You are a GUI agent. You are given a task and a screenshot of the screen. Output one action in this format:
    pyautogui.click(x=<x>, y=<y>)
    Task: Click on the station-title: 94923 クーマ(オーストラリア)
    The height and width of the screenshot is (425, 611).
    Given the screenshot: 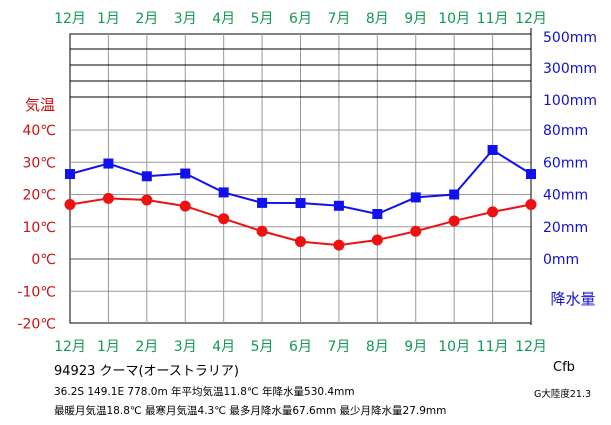 What is the action you would take?
    pyautogui.click(x=146, y=371)
    